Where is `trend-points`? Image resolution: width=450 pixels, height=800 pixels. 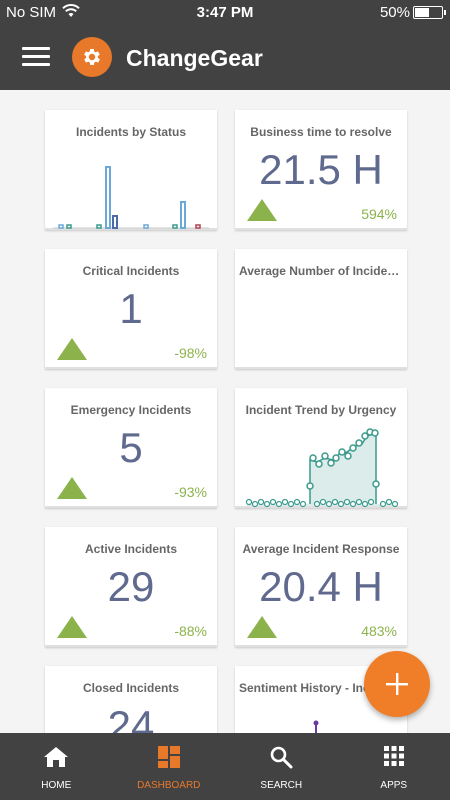
trend-points is located at coordinates (343, 459).